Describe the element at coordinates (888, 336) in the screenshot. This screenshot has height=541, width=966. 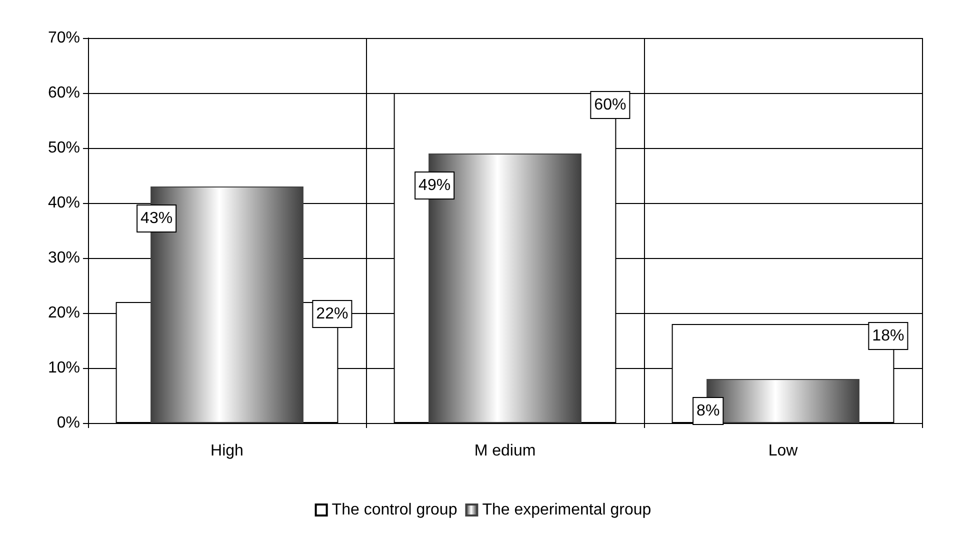
I see `data-label: 18%` at that location.